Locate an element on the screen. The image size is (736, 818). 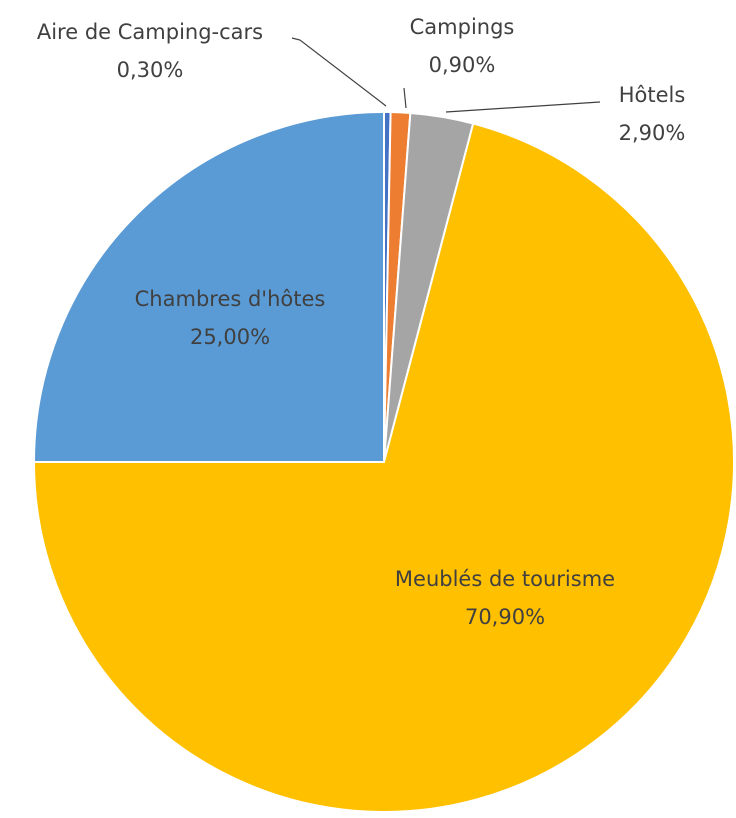
value-label: 70,90% is located at coordinates (505, 617).